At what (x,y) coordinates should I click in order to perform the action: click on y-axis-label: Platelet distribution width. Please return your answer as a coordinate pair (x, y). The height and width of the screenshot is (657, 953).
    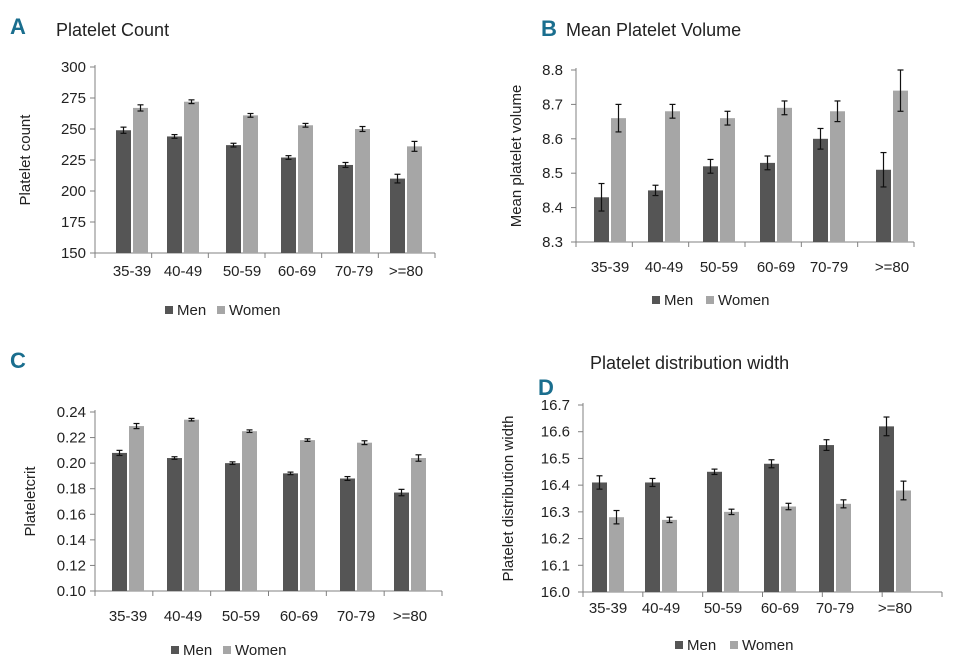
    Looking at the image, I should click on (508, 499).